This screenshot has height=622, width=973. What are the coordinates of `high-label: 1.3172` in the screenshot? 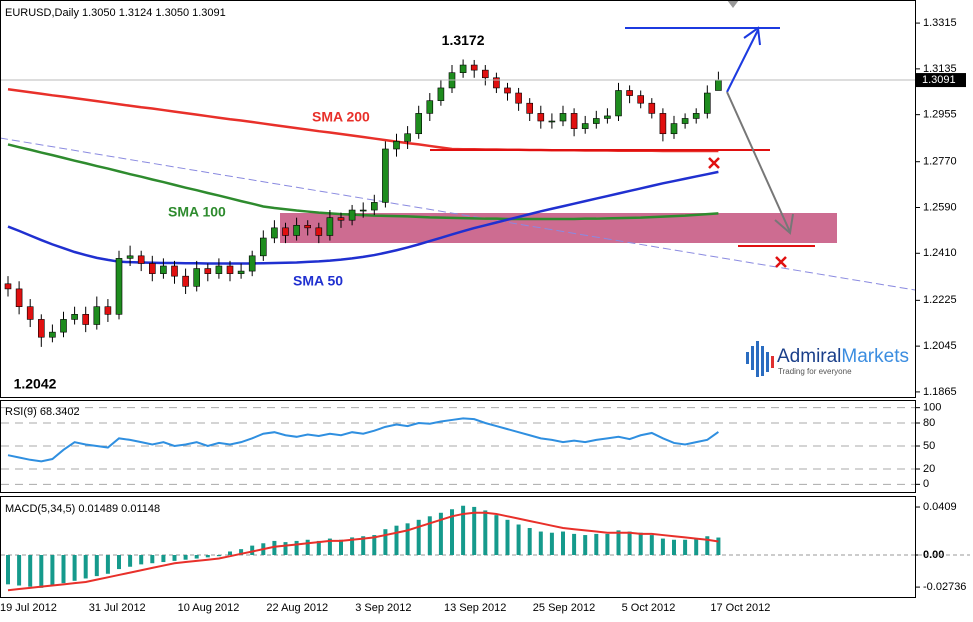 It's located at (463, 40).